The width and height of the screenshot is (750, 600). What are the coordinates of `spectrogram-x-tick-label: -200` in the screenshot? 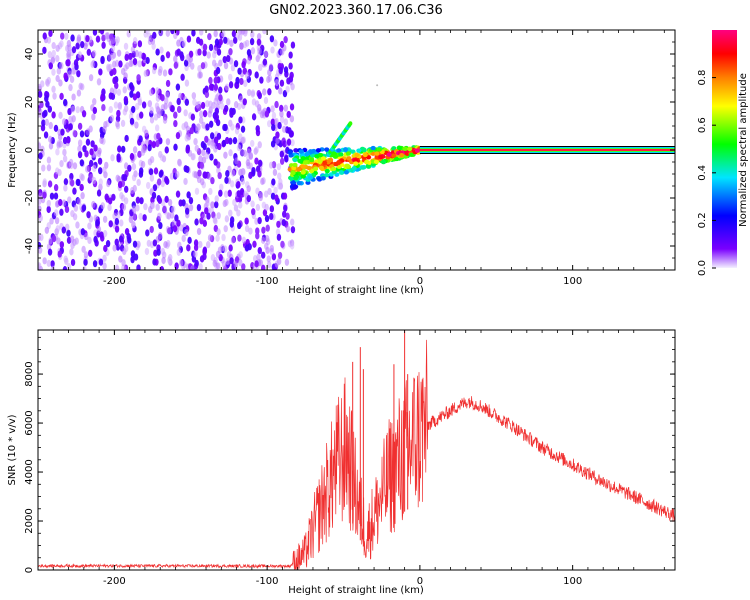 It's located at (114, 281).